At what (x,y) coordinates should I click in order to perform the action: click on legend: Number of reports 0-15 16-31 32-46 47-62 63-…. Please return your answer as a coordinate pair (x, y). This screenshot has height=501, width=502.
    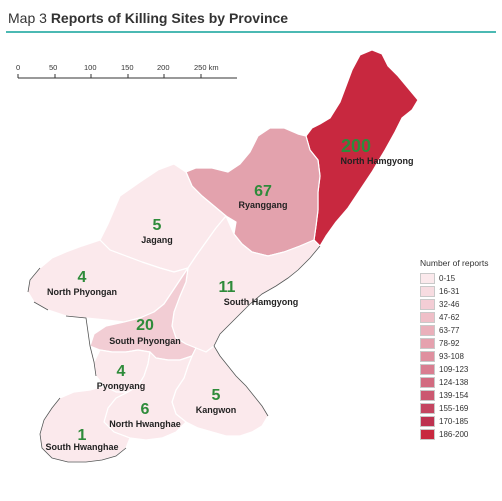
    Looking at the image, I should click on (460, 349).